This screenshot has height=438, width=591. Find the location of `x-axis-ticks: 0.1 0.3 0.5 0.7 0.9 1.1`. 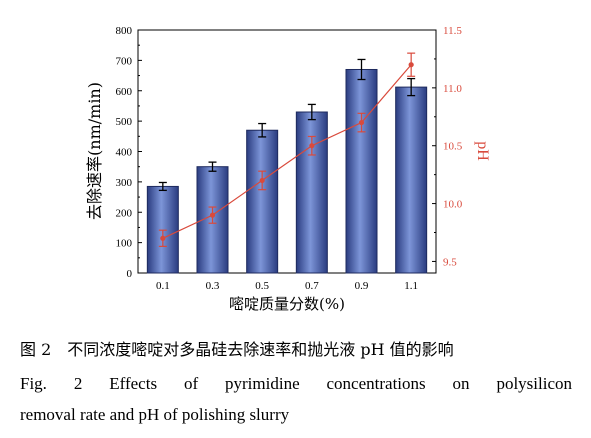

x-axis-ticks: 0.1 0.3 0.5 0.7 0.9 1.1 is located at coordinates (287, 280).